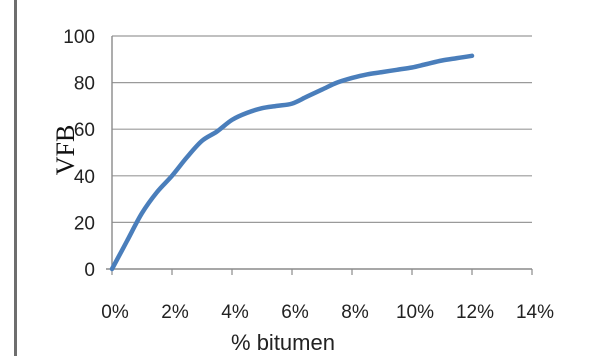  I want to click on x-tick-label-3: 6%, so click(295, 312).